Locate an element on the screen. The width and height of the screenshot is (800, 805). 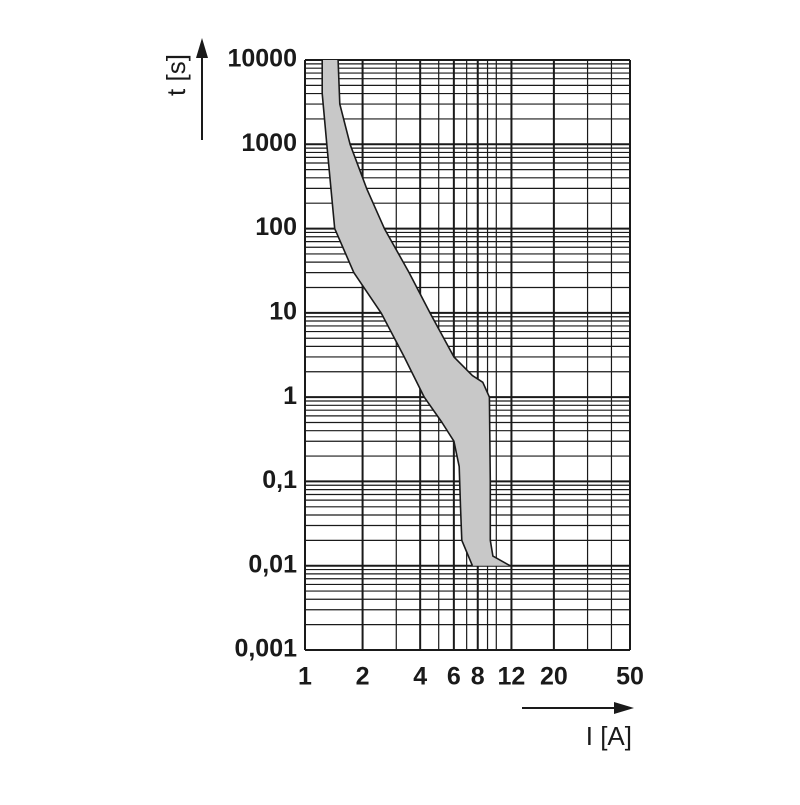
y-tick-label: 1000 is located at coordinates (269, 143).